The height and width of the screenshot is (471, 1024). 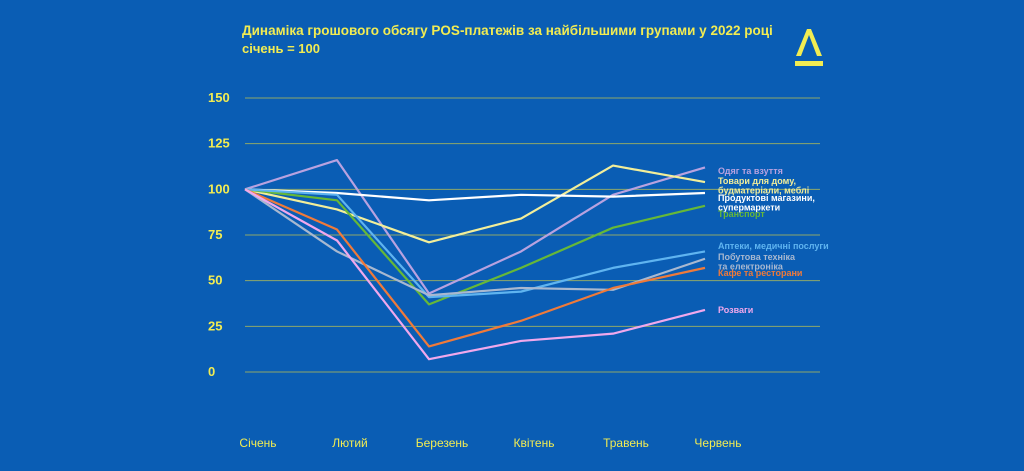 I want to click on x-tick-label: Травень, so click(x=626, y=443).